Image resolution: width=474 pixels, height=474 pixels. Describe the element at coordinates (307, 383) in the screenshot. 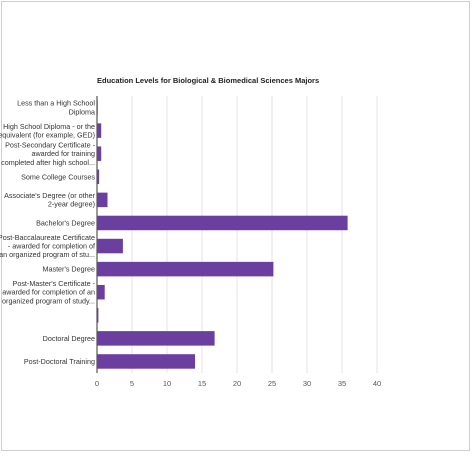

I see `x-tick-label: 30` at that location.